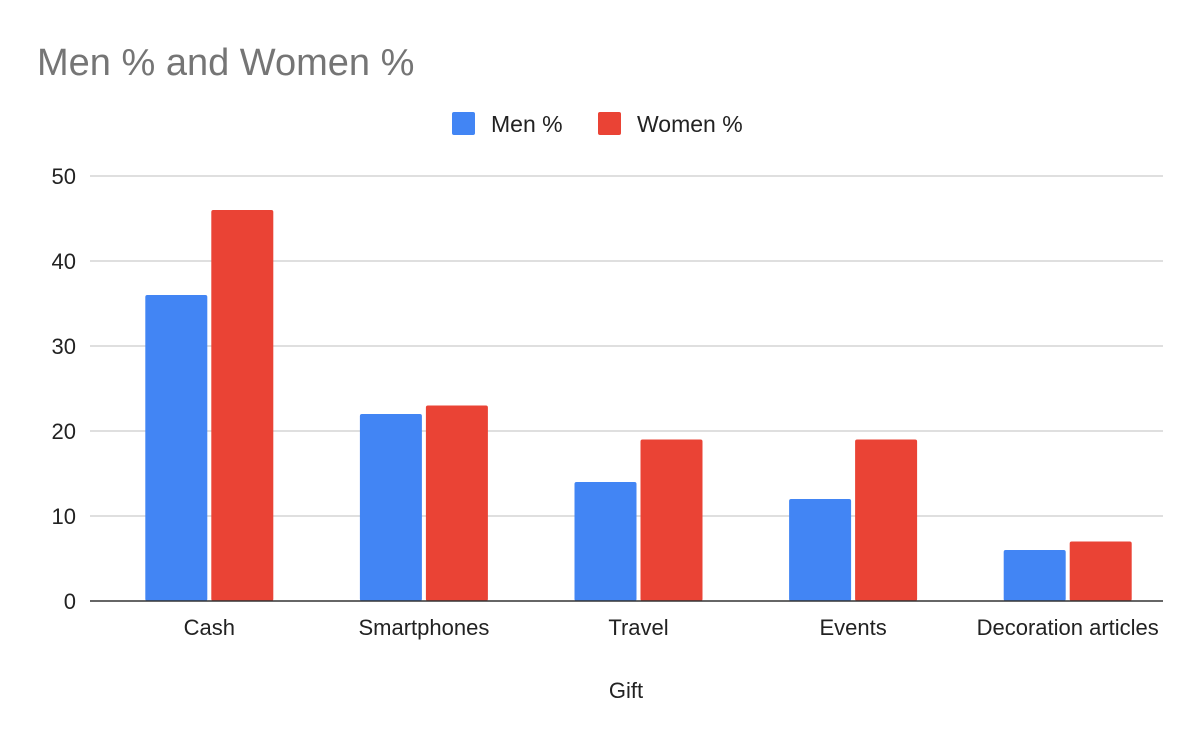 The height and width of the screenshot is (742, 1200). What do you see at coordinates (64, 346) in the screenshot?
I see `y-tick-label: 30` at bounding box center [64, 346].